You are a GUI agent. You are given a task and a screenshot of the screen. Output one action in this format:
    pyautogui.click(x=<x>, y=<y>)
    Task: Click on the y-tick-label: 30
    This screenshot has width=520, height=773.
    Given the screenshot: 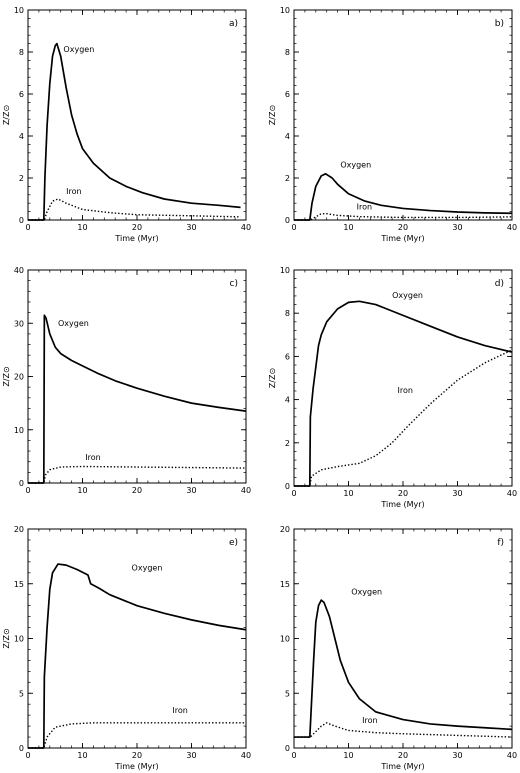 What is the action you would take?
    pyautogui.click(x=19, y=323)
    